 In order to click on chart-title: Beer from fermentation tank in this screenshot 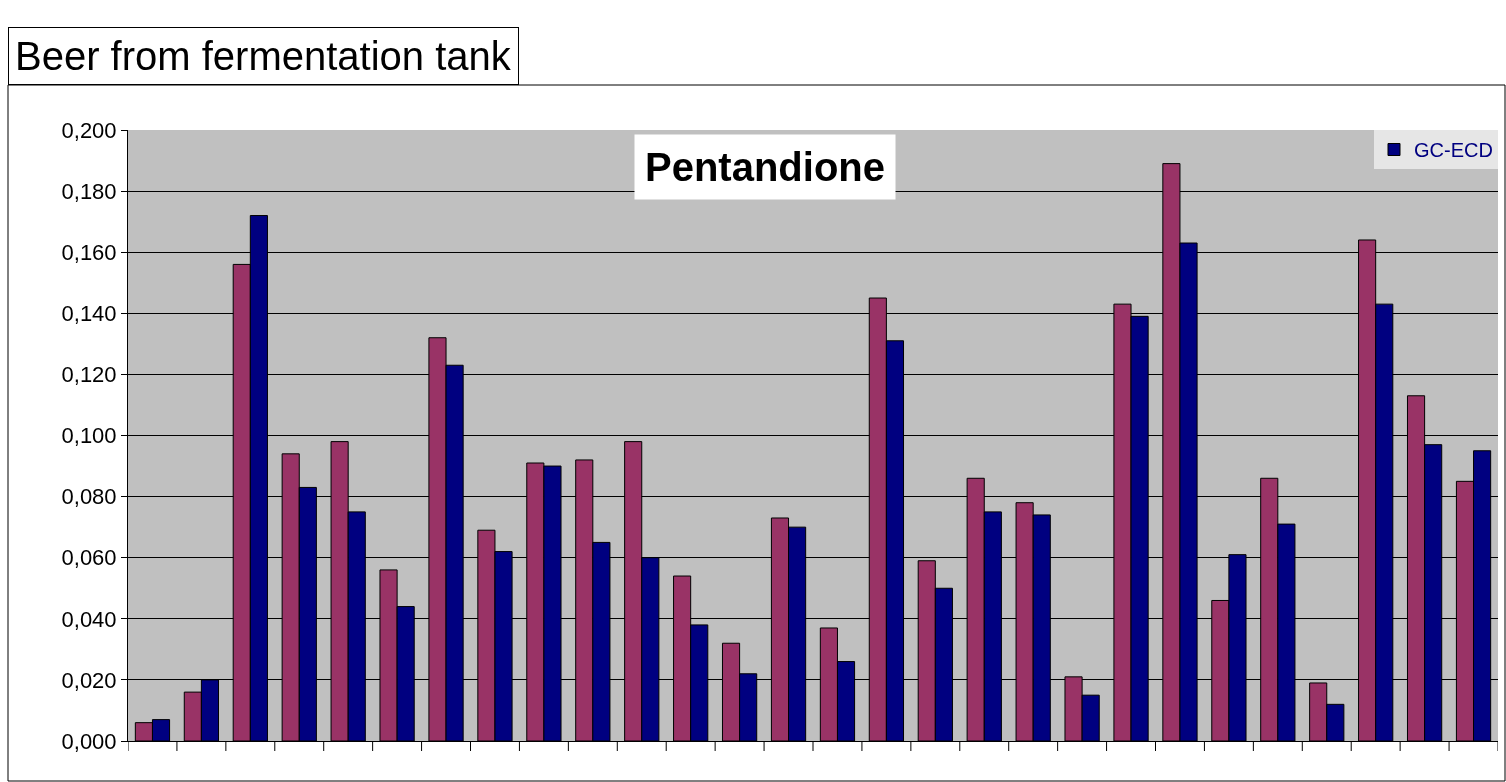, I will do `click(263, 56)`.